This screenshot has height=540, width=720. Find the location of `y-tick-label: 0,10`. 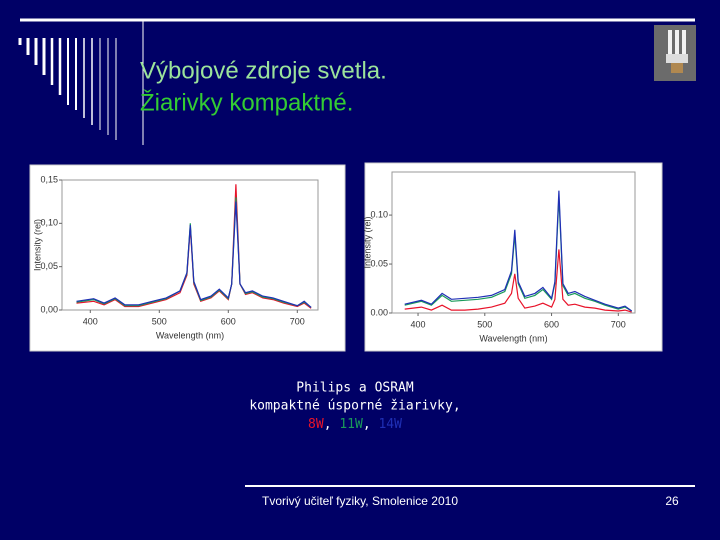

y-tick-label: 0,10 is located at coordinates (49, 223).